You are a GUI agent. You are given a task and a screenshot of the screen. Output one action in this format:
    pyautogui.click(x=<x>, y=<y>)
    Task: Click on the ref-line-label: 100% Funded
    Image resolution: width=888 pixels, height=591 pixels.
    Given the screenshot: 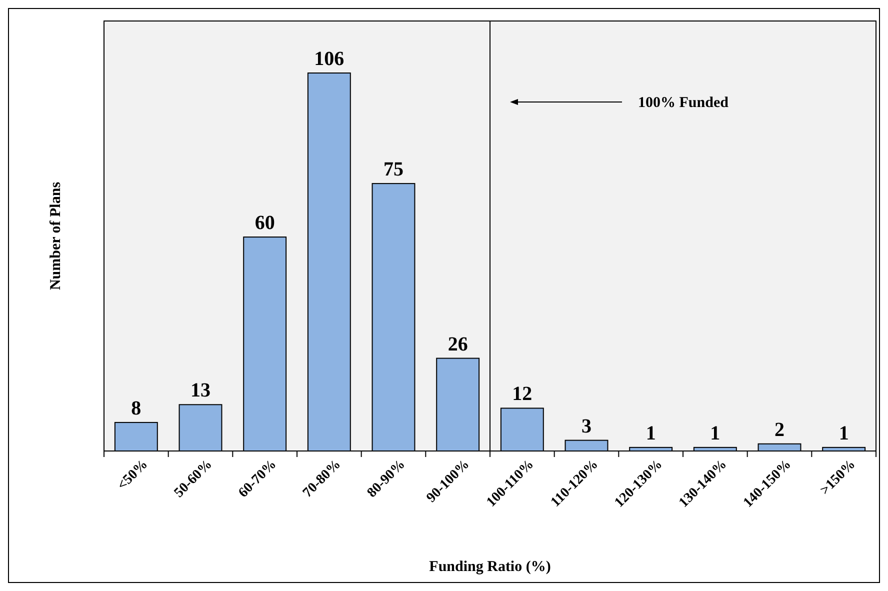 What is the action you would take?
    pyautogui.click(x=684, y=103)
    